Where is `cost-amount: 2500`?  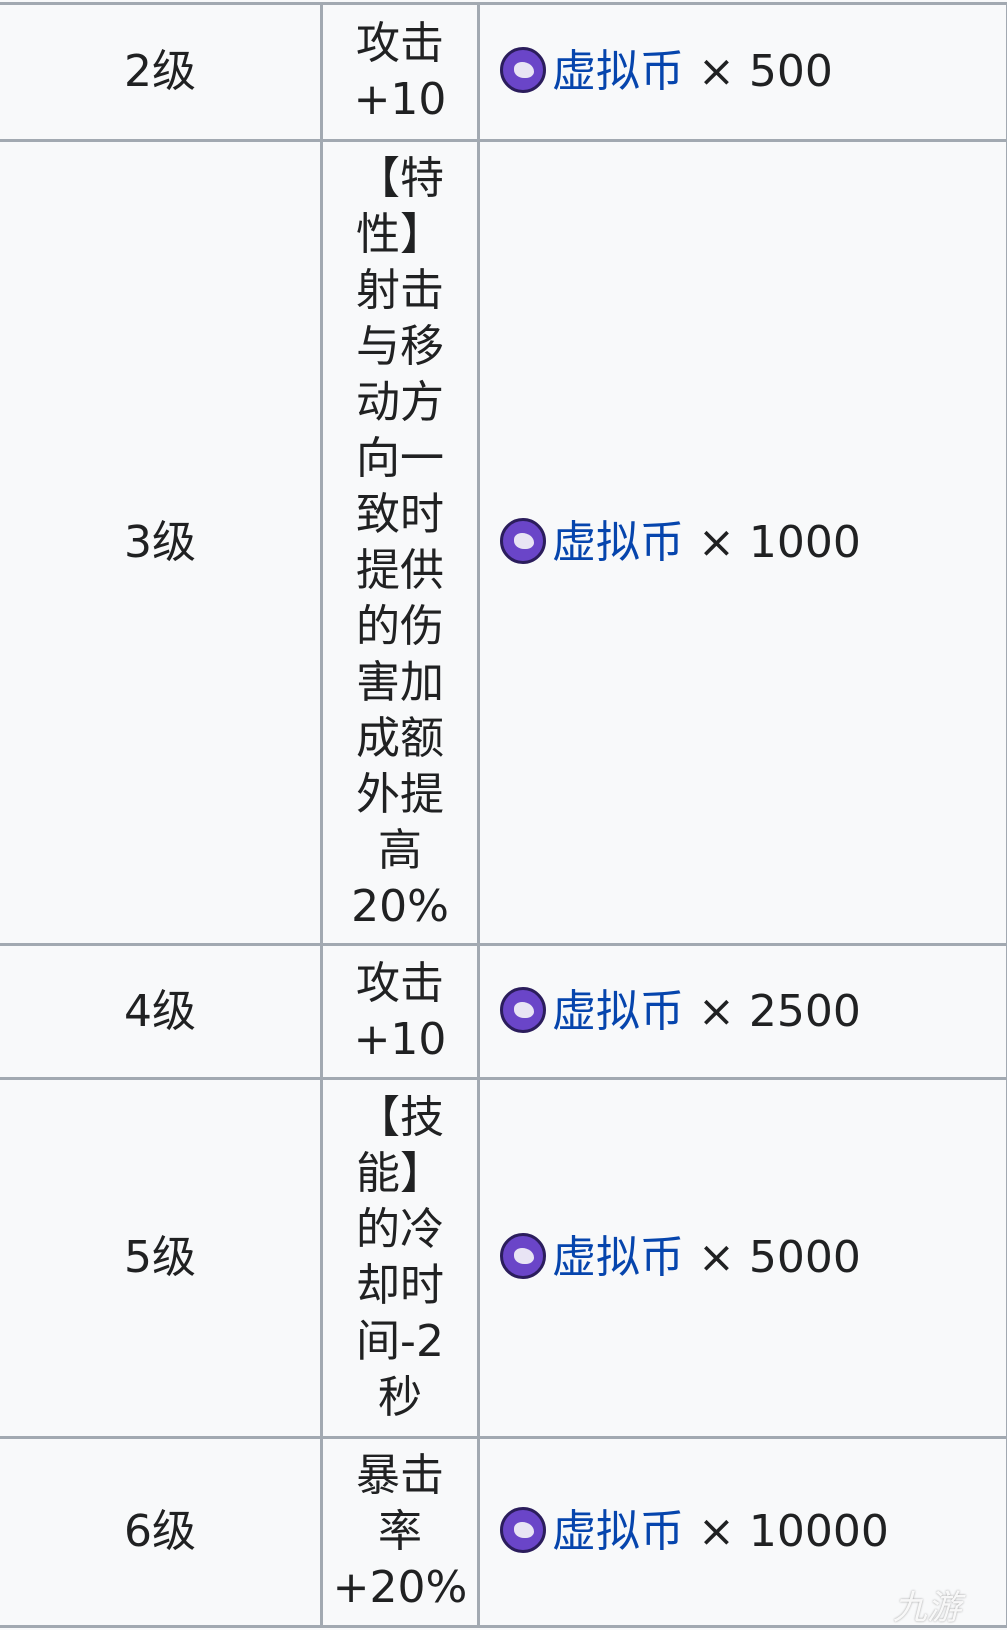 cost-amount: 2500 is located at coordinates (804, 1011).